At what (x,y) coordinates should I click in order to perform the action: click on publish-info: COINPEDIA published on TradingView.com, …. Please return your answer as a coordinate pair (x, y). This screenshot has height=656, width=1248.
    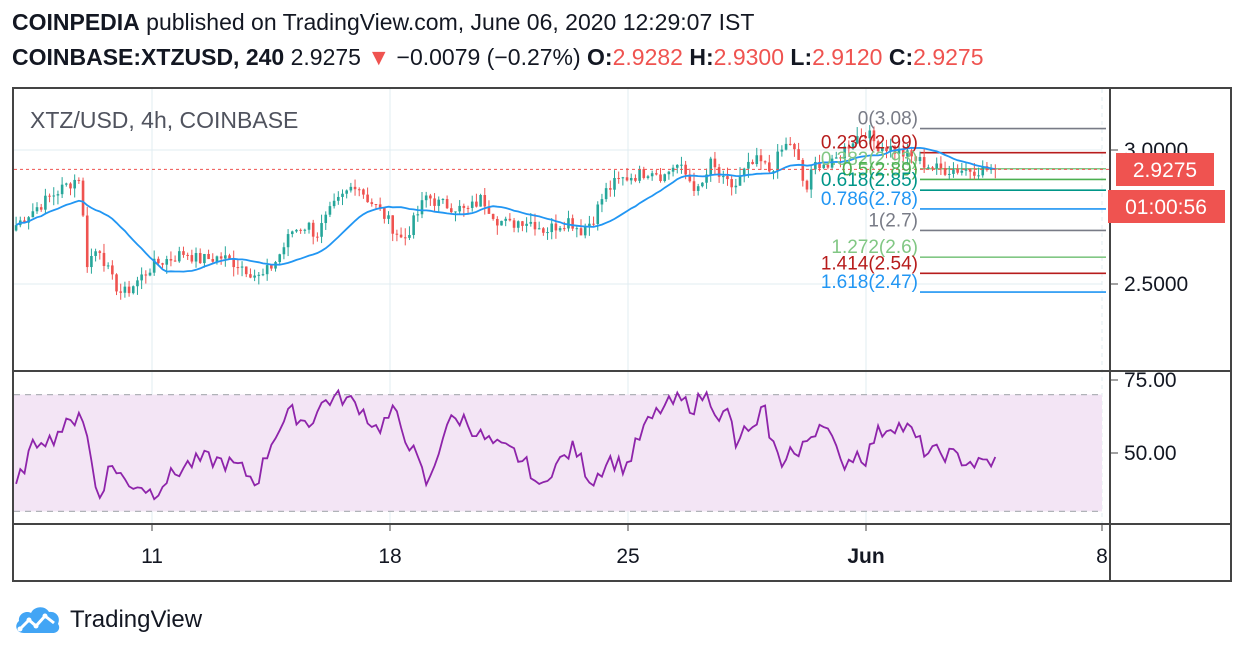
    Looking at the image, I should click on (383, 22).